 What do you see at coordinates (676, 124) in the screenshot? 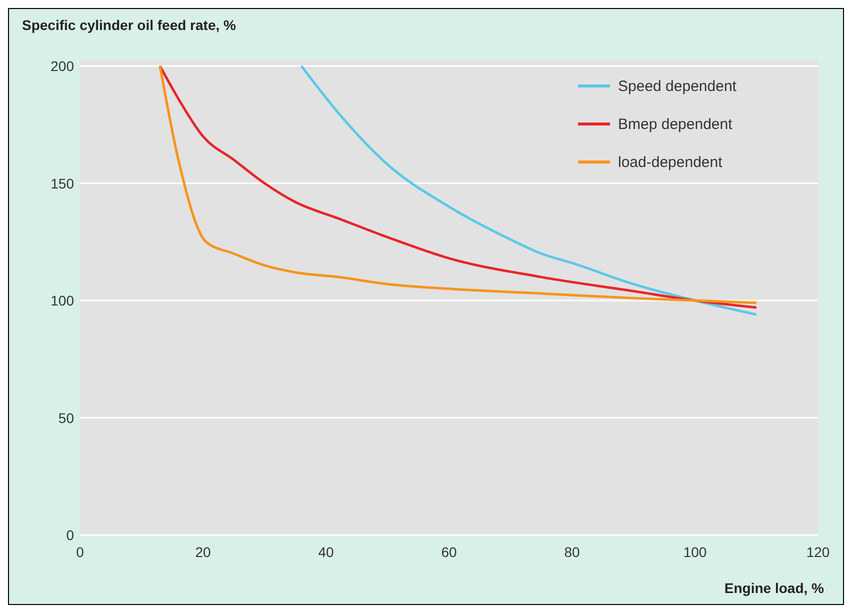
I see `legend-label: Bmep dependent` at bounding box center [676, 124].